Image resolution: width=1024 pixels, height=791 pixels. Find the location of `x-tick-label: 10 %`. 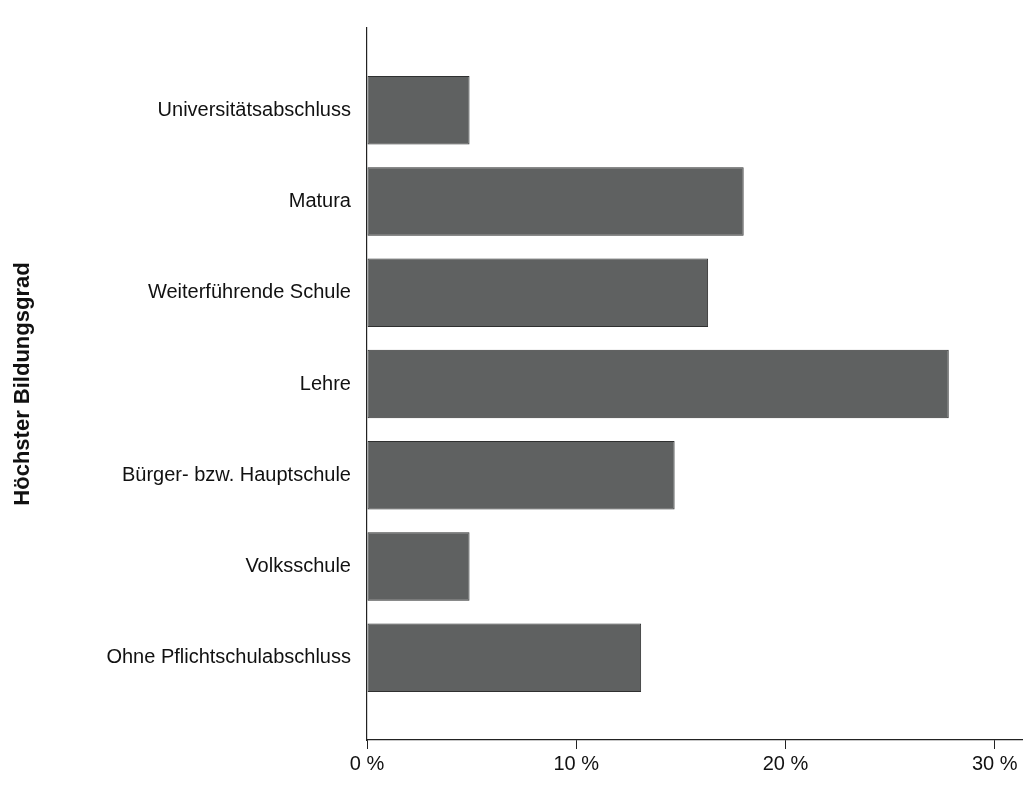

x-tick-label: 10 % is located at coordinates (576, 762).